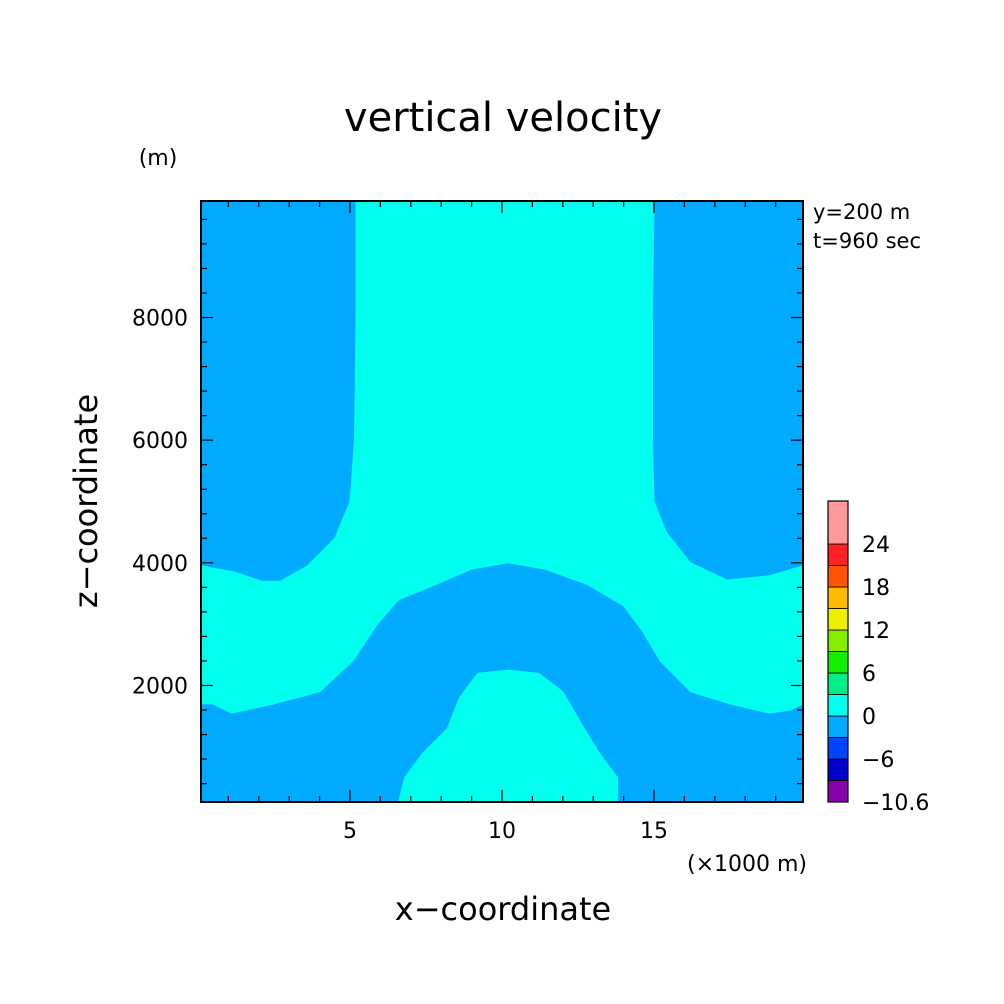  I want to click on y-tick-label: 8000, so click(160, 319).